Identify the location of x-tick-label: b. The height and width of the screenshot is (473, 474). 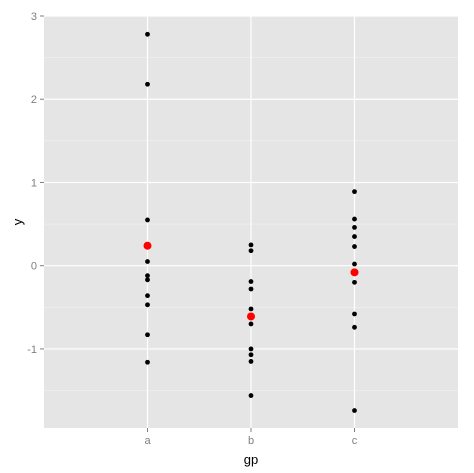
(251, 441).